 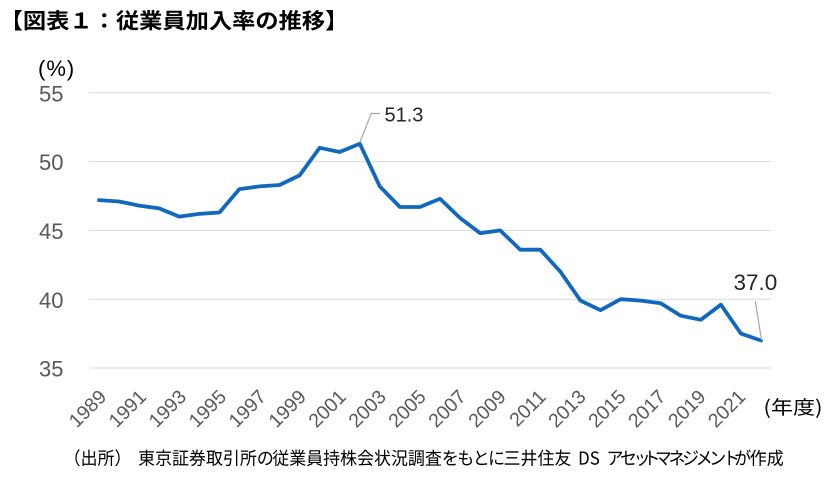 I want to click on svg-text: 55, so click(x=51, y=93).